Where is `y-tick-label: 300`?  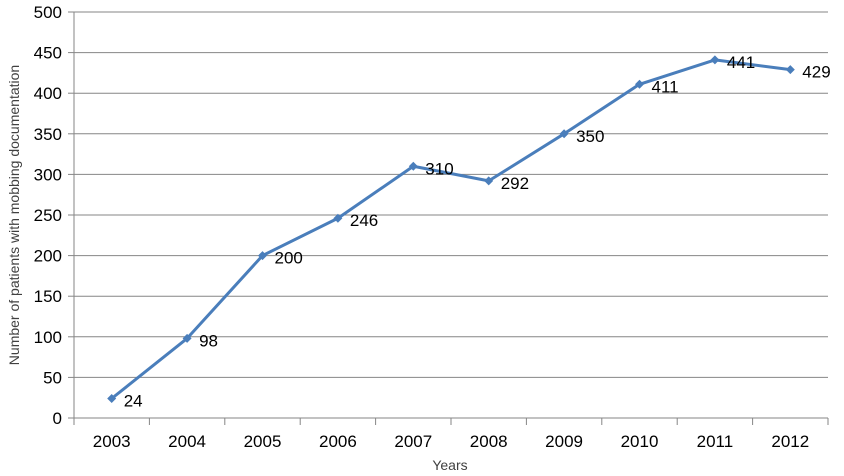 y-tick-label: 300 is located at coordinates (48, 174).